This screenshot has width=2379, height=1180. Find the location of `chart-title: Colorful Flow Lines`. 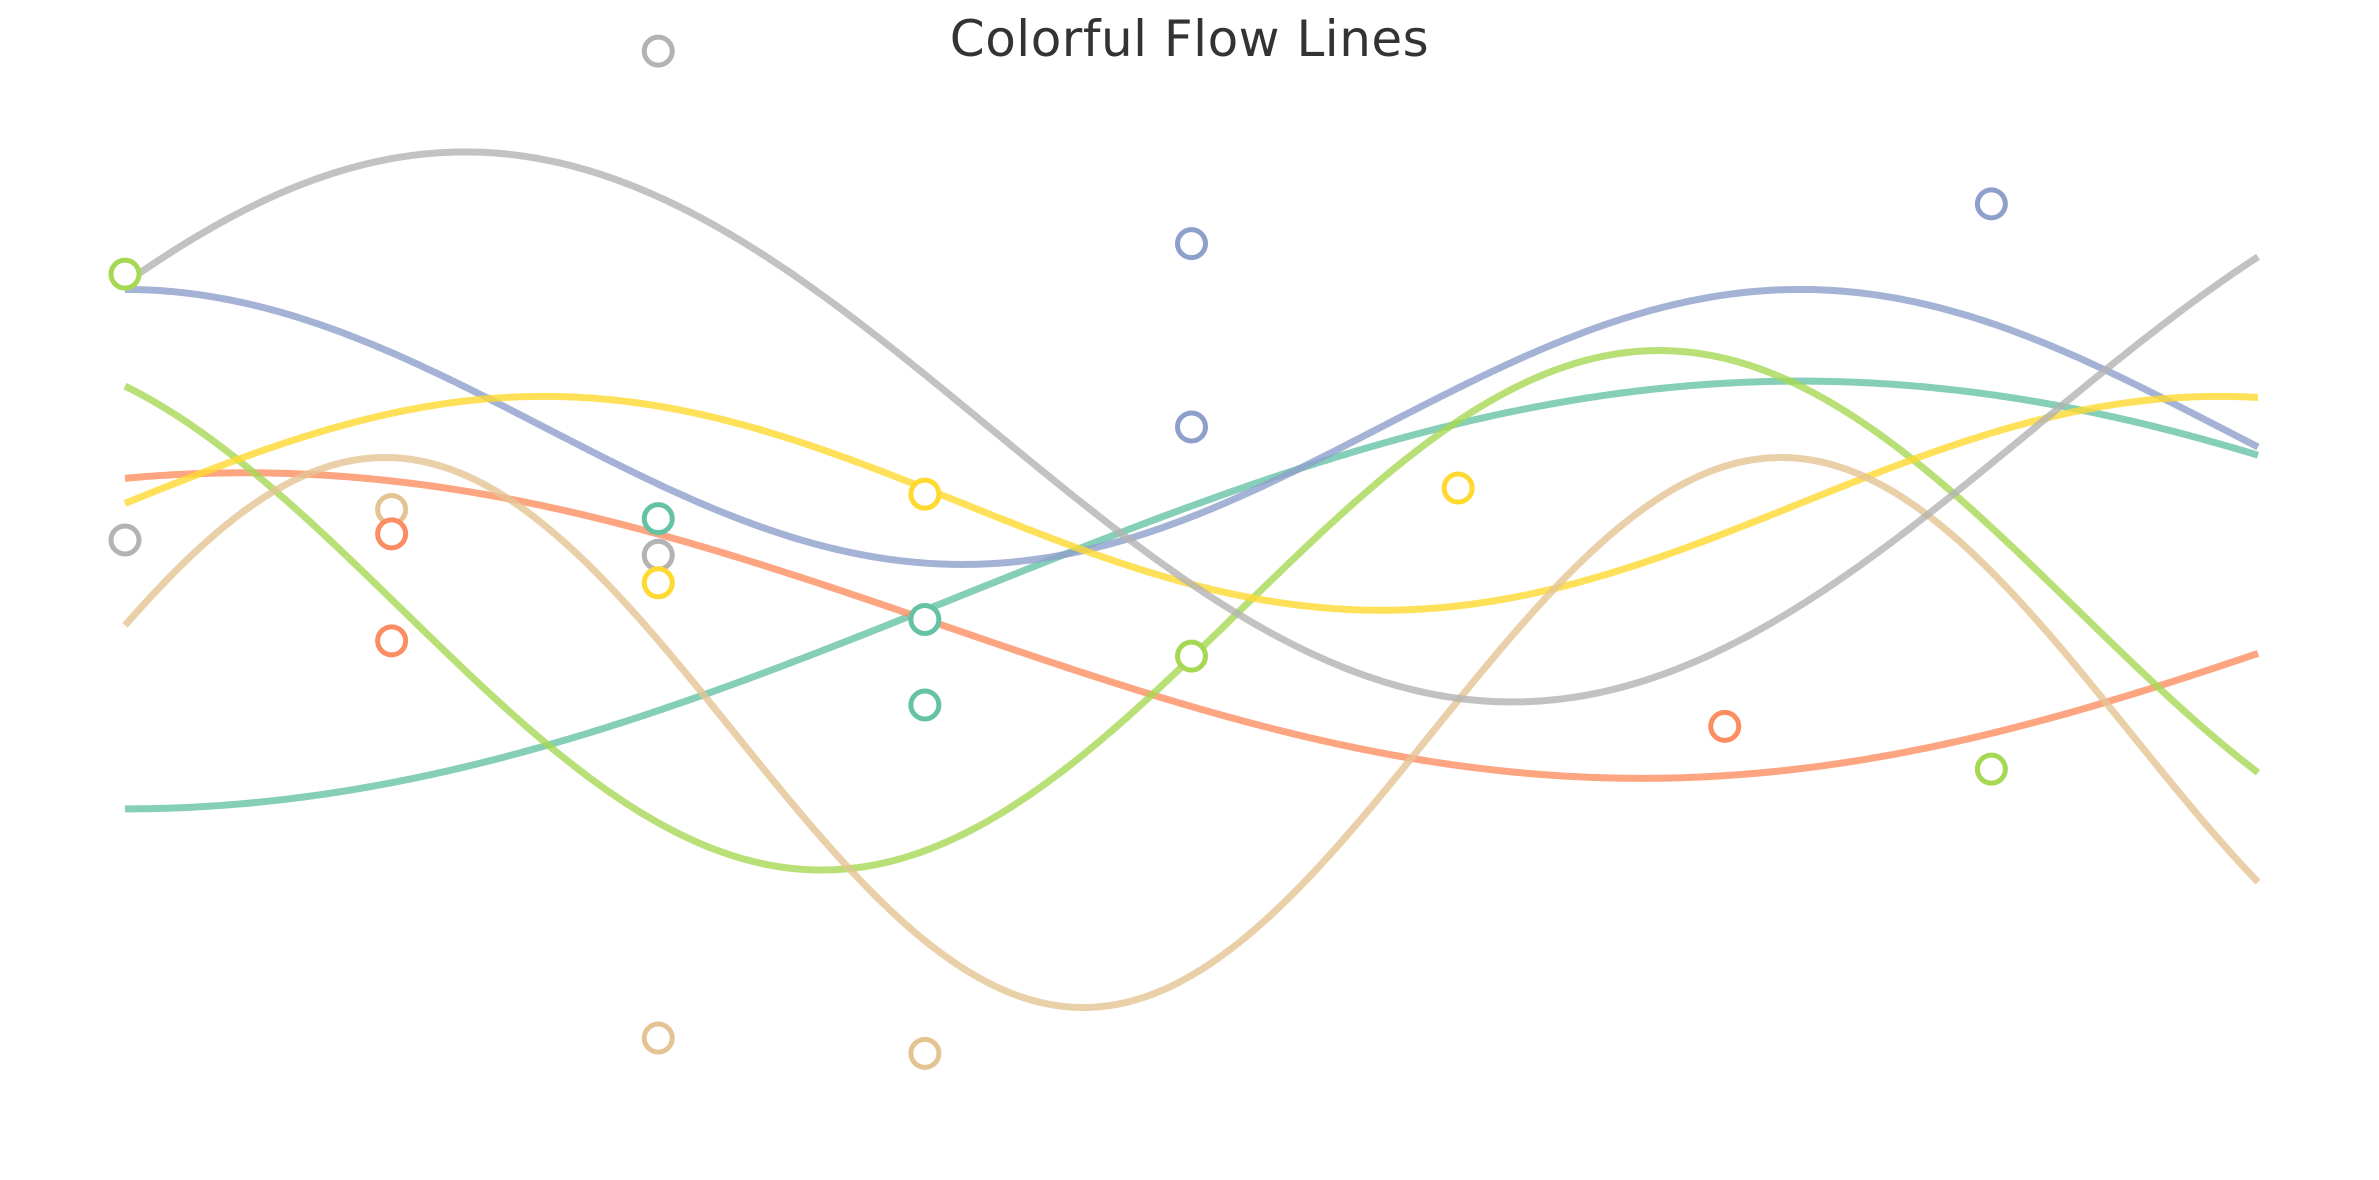

chart-title: Colorful Flow Lines is located at coordinates (1189, 39).